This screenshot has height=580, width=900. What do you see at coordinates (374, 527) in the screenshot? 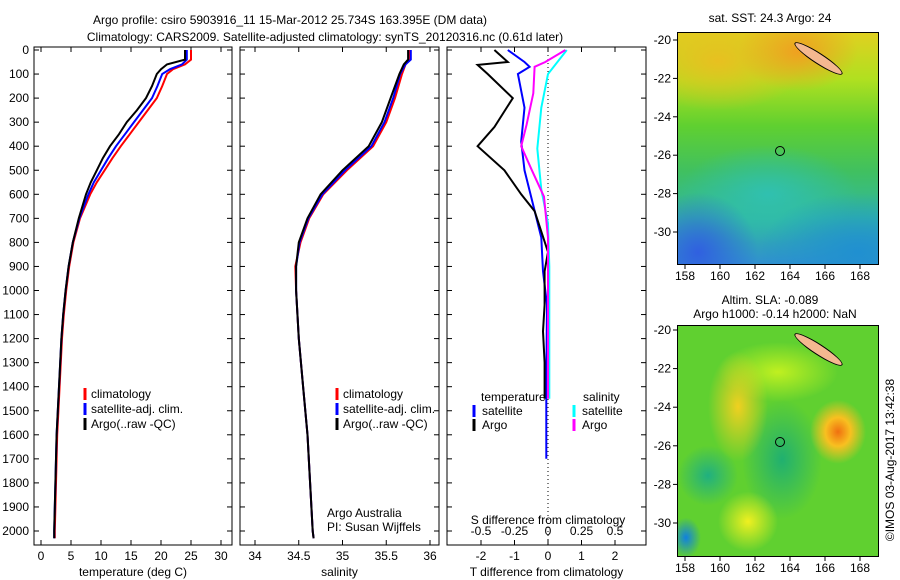
I see `credit-line2: PI: Susan Wijffels` at bounding box center [374, 527].